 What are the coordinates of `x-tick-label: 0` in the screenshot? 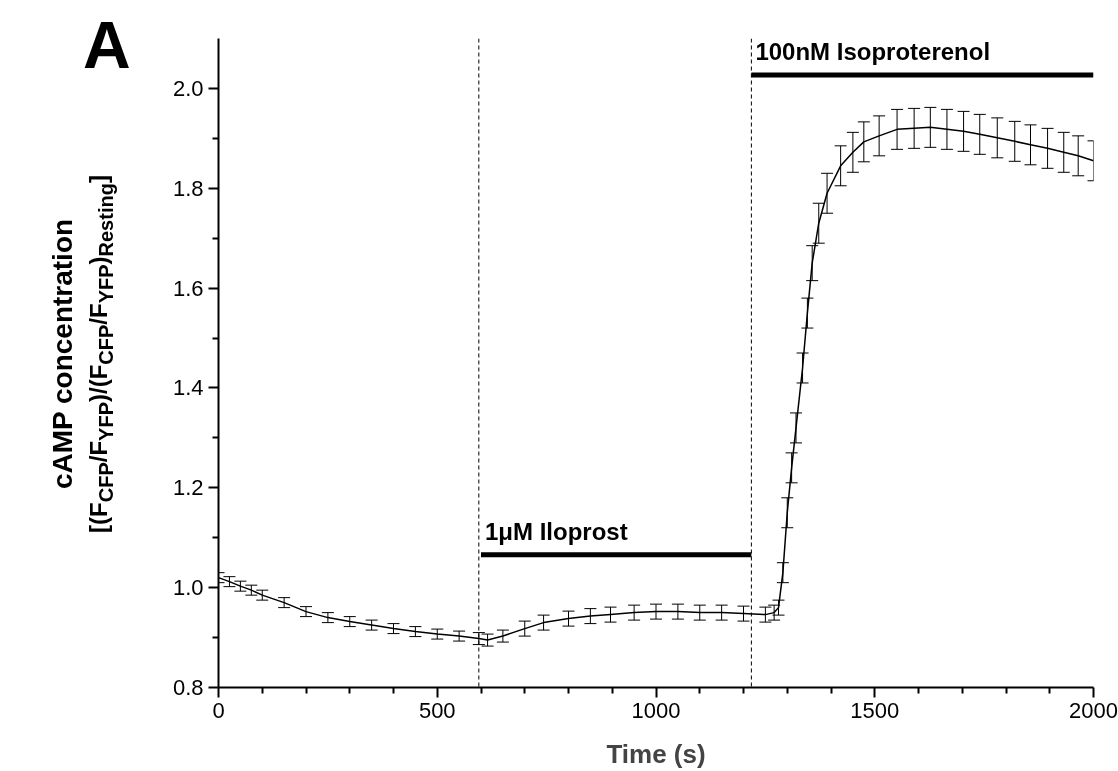 It's located at (218, 710).